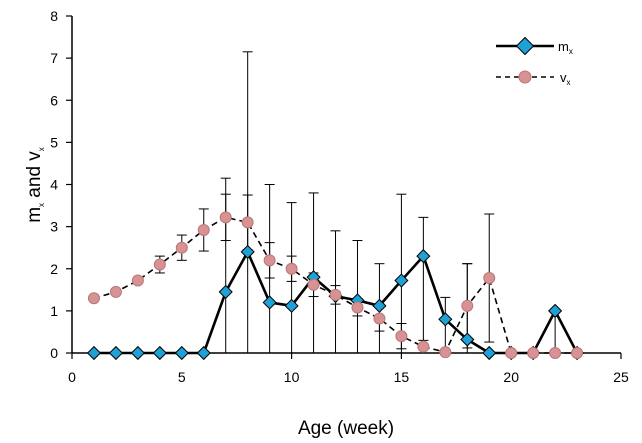 The height and width of the screenshot is (443, 642). Describe the element at coordinates (621, 377) in the screenshot. I see `x-tick-label: 25` at that location.